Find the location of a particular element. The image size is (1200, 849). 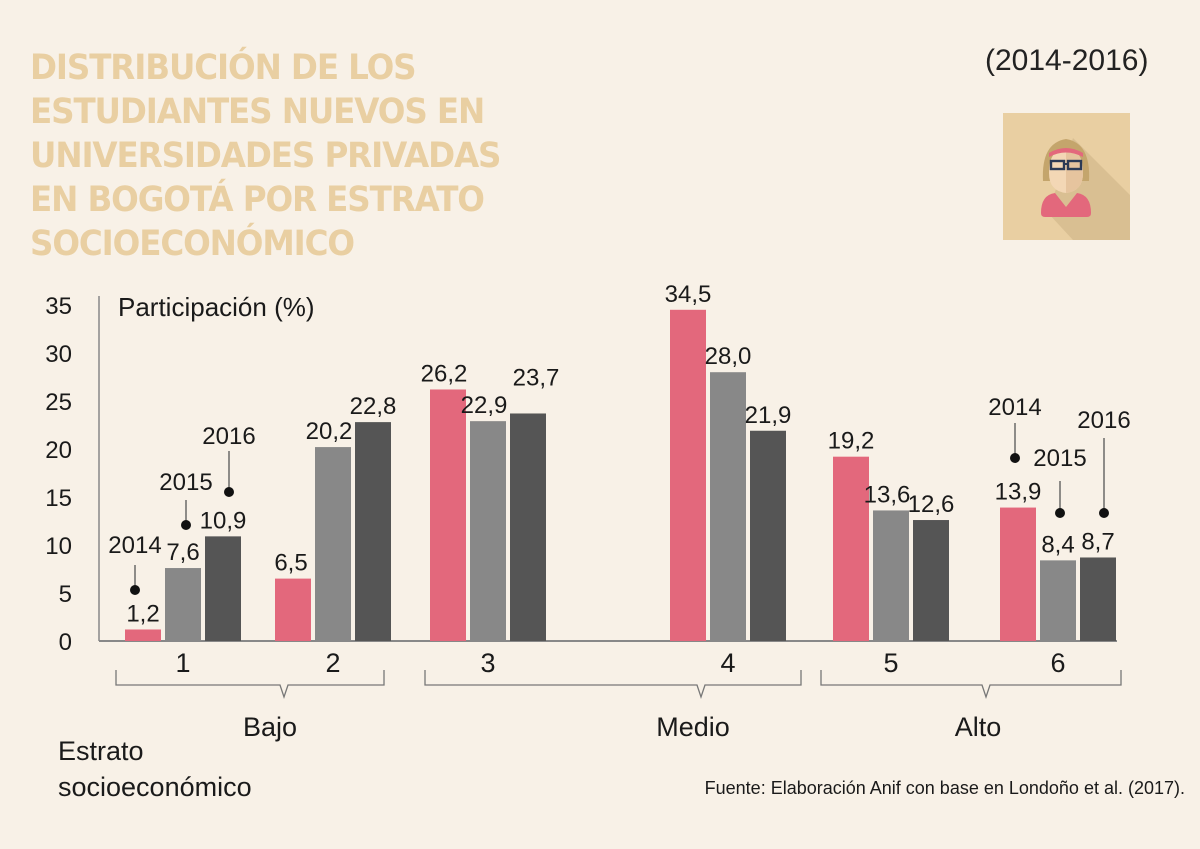

value-label: 26,2 is located at coordinates (444, 373).